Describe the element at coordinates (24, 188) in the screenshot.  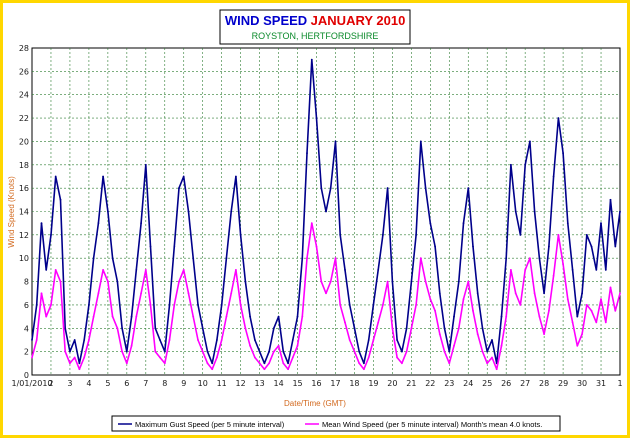
I see `y-tick-label: 16` at that location.